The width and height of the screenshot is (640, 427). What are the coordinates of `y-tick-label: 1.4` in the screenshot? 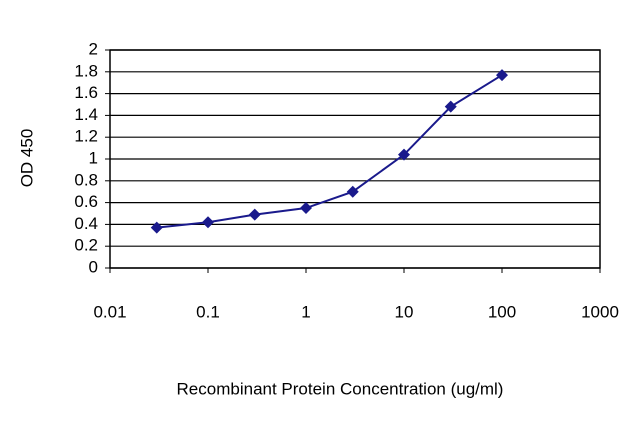 It's located at (86, 114).